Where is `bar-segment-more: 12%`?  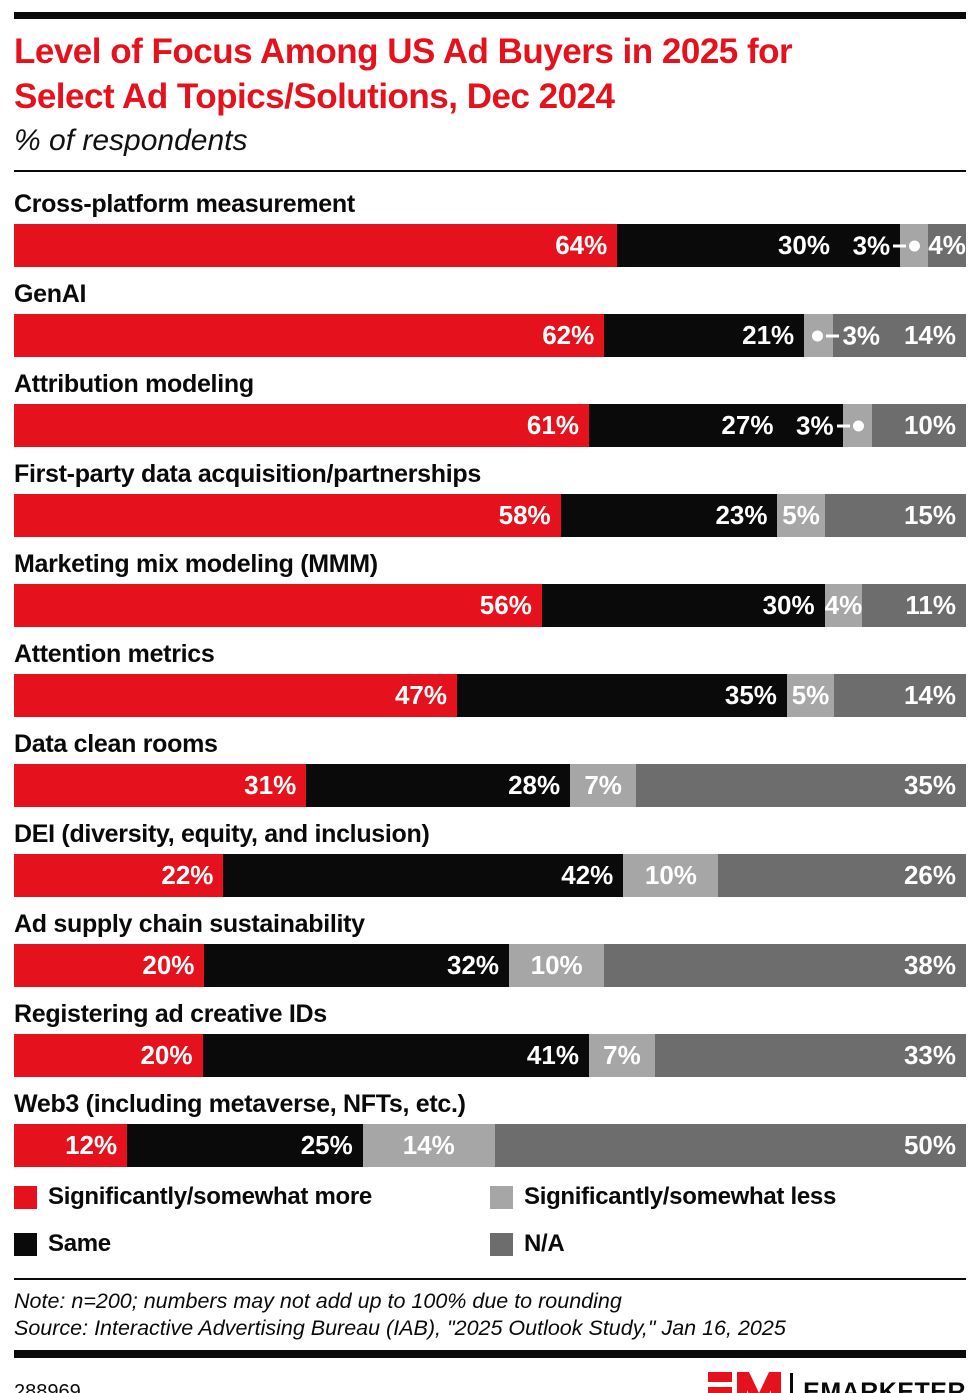 bar-segment-more: 12% is located at coordinates (71, 1145).